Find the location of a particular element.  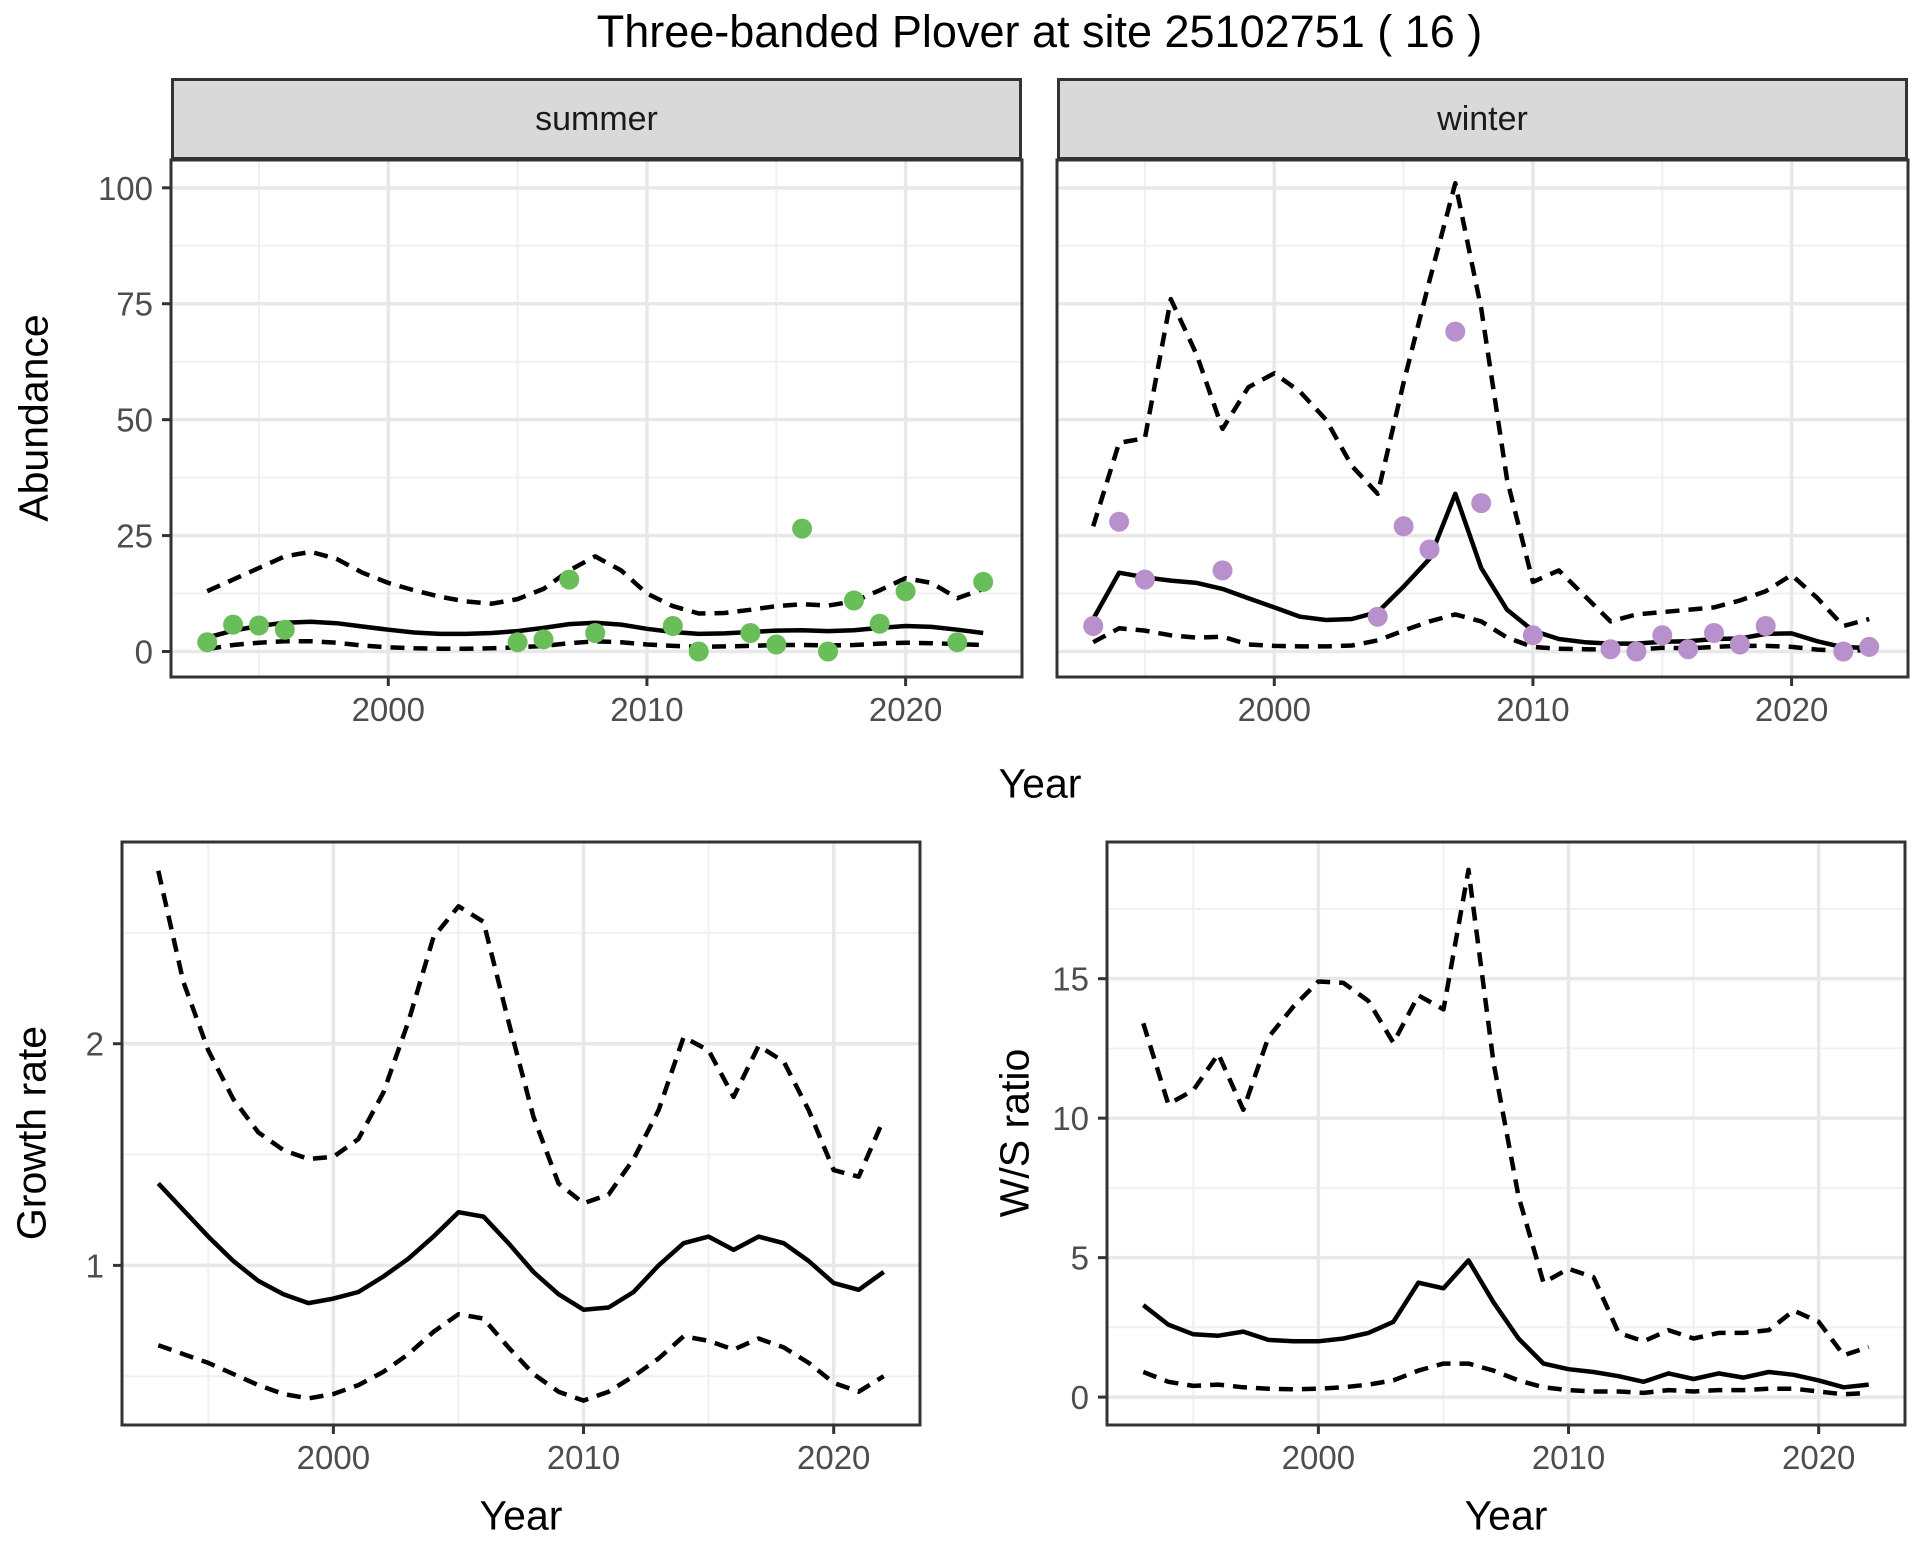

growth-rate-axis-title: Growth rate is located at coordinates (31, 1133).